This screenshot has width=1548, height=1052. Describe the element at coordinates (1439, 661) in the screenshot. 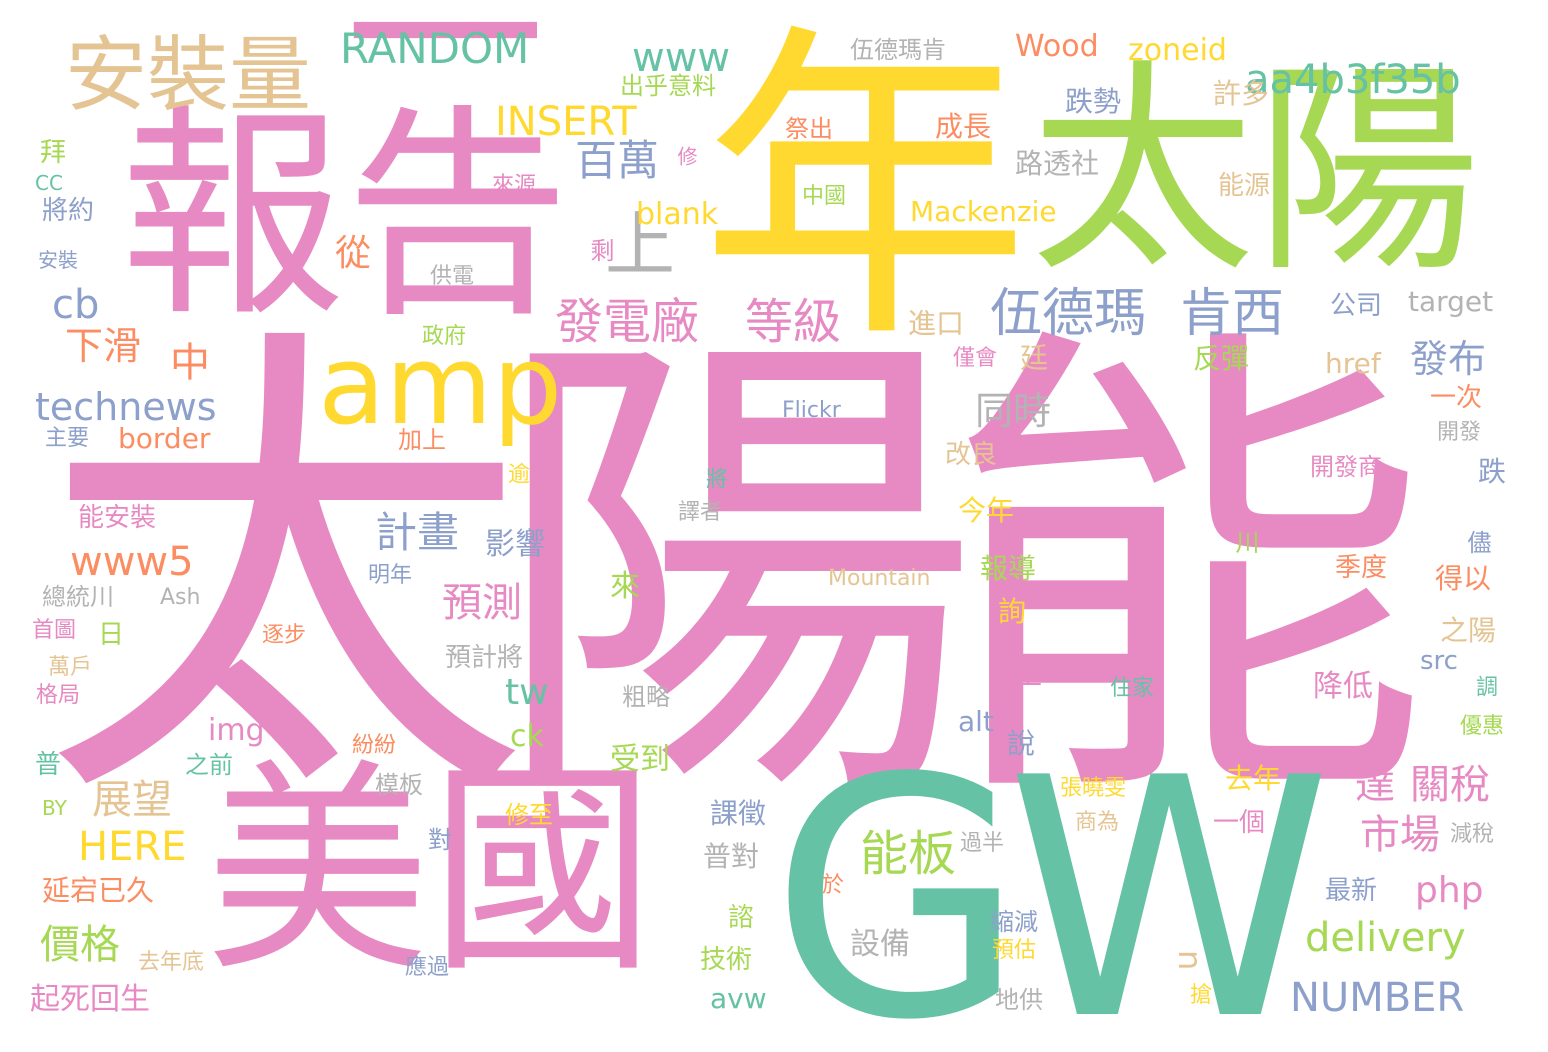

I see `word-src: src` at that location.